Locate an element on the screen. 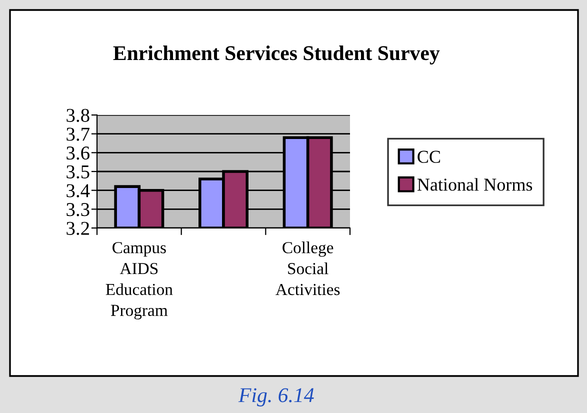 The height and width of the screenshot is (413, 587). x-tick-label: College Social Activities is located at coordinates (308, 269).